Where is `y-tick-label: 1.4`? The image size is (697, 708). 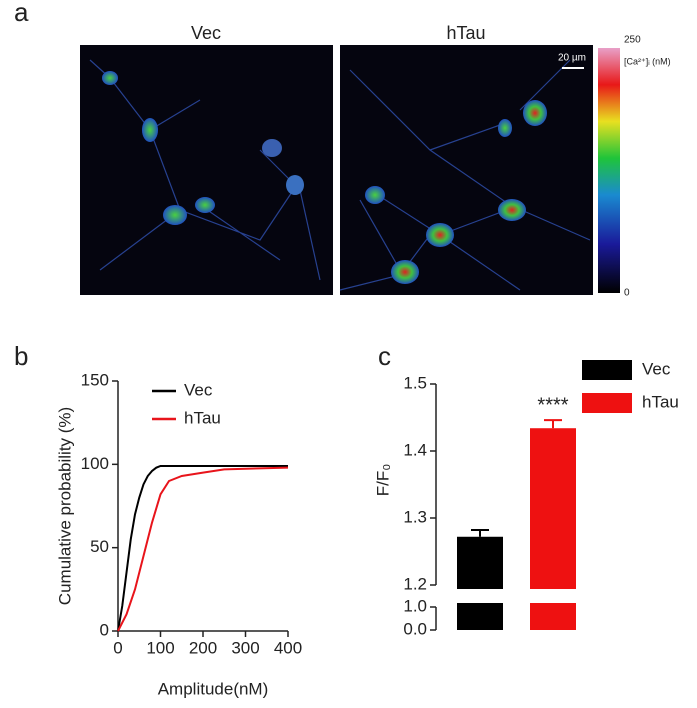 y-tick-label: 1.4 is located at coordinates (415, 449).